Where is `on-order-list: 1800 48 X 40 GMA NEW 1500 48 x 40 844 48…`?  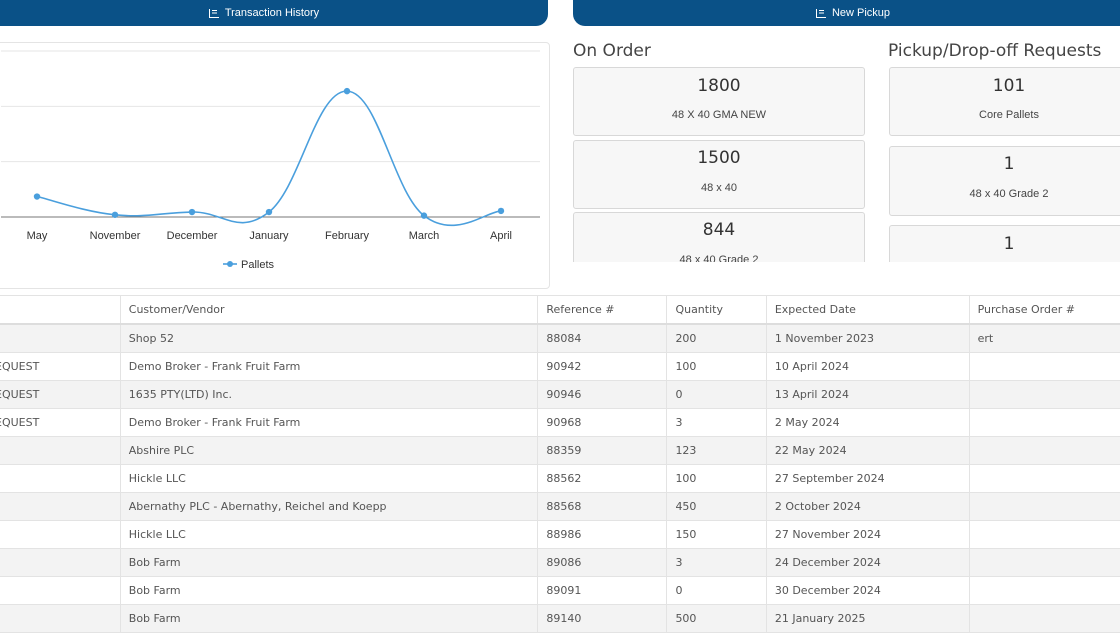
on-order-list: 1800 48 X 40 GMA NEW 1500 48 x 40 844 48… is located at coordinates (719, 164).